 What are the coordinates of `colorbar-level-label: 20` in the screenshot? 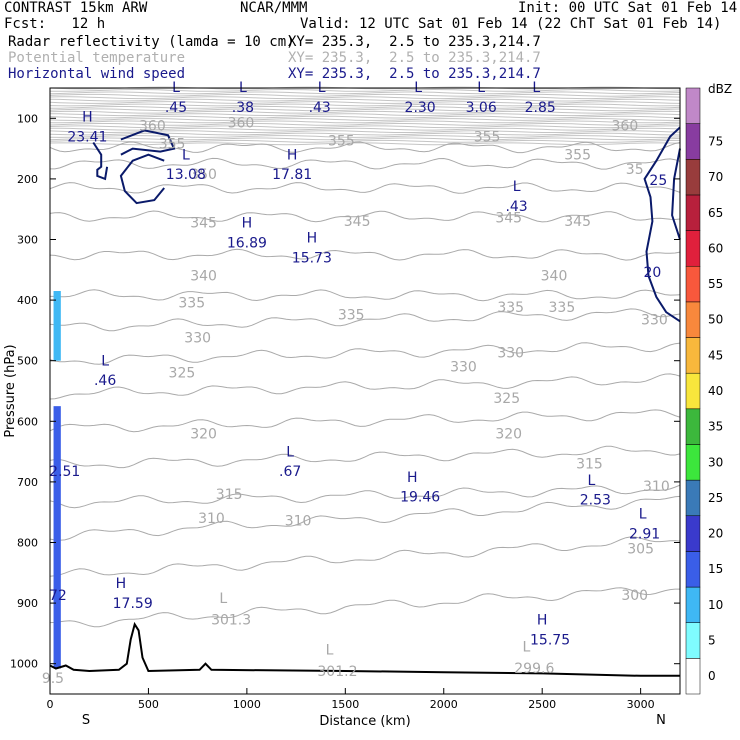 It's located at (715, 534).